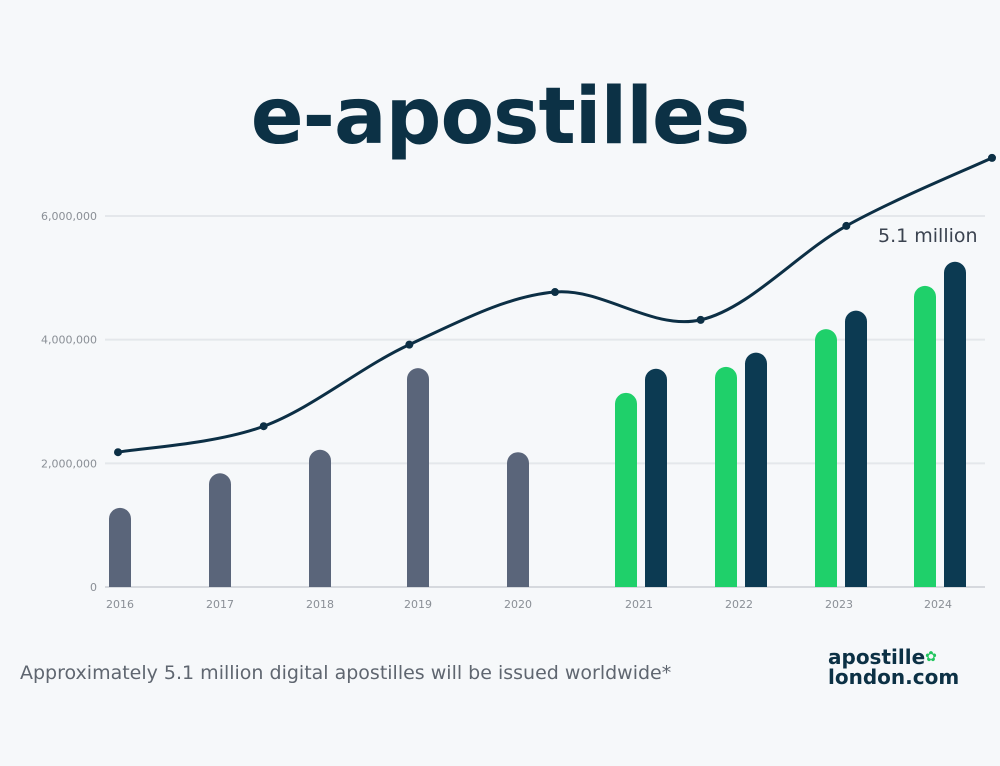  Describe the element at coordinates (69, 340) in the screenshot. I see `y-tick-label: 4,000,000` at that location.